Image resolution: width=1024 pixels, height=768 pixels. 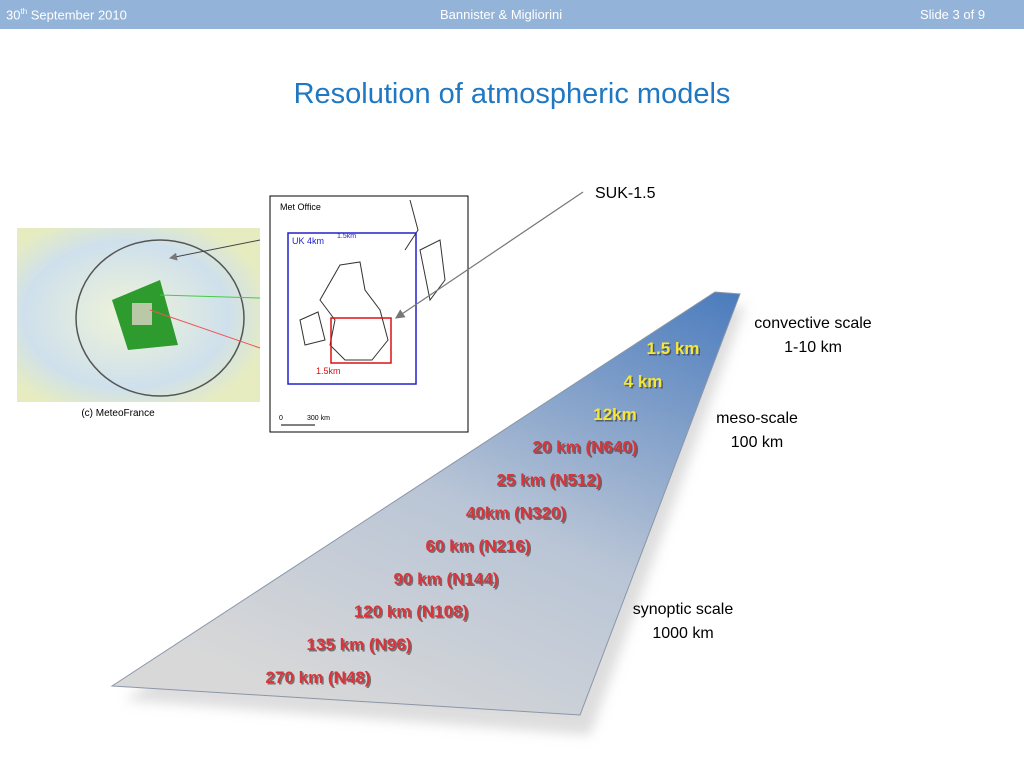 I want to click on resolution-shadow: 4 km, so click(x=644, y=382).